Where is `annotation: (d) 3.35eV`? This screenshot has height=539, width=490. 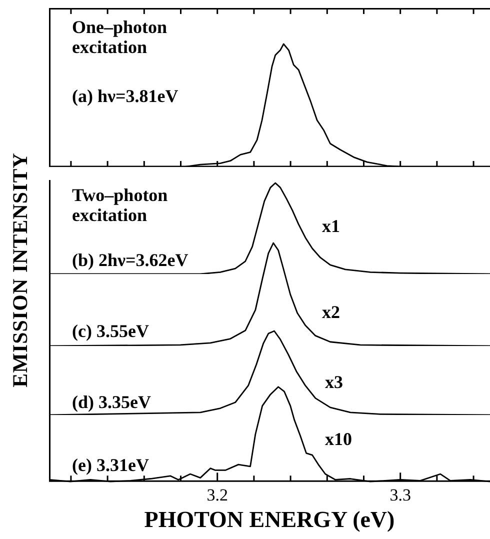 annotation: (d) 3.35eV is located at coordinates (112, 402).